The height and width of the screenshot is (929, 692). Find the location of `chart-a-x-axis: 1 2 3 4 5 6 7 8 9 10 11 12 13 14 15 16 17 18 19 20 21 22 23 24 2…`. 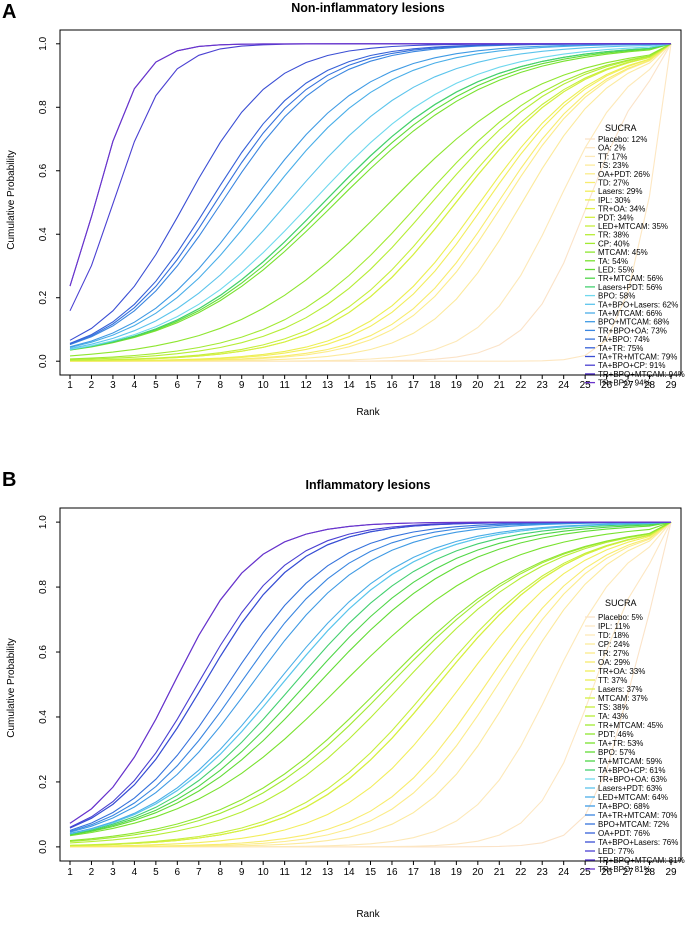

chart-a-x-axis: 1 2 3 4 5 6 7 8 9 10 11 12 13 14 15 16 17 18 19 20 21 22 23 24 2… is located at coordinates (372, 383).